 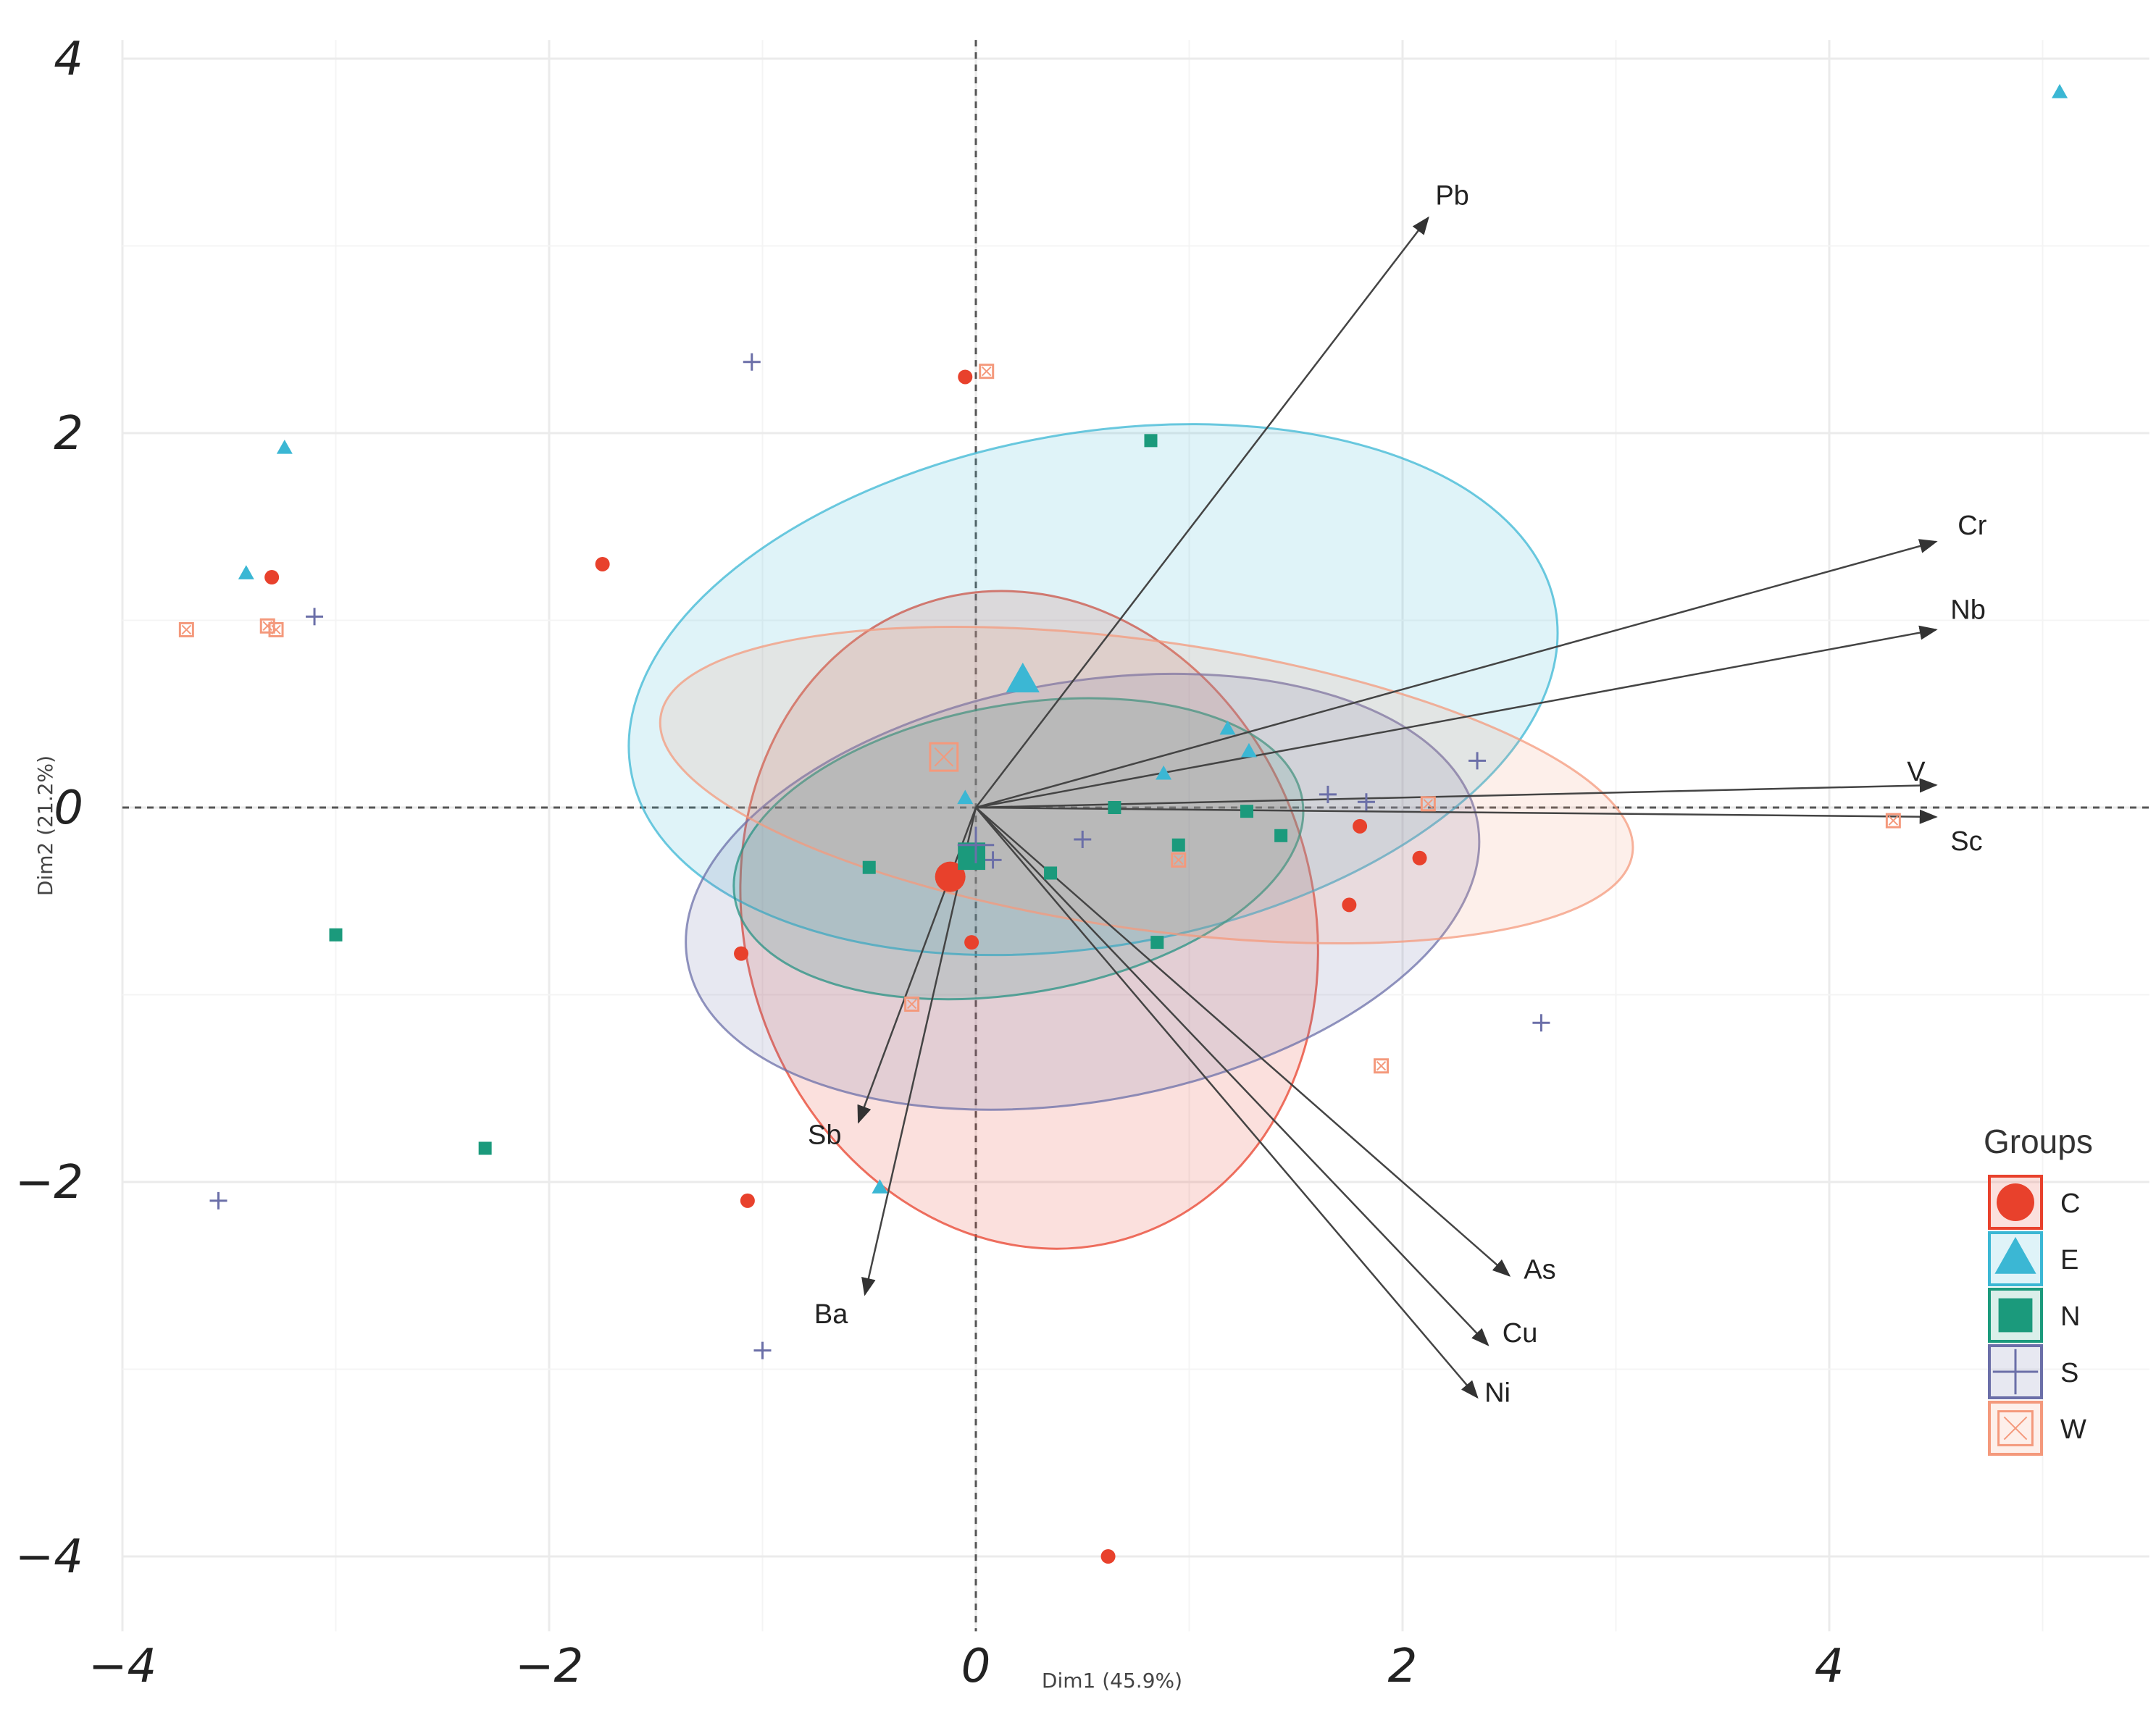 What do you see at coordinates (1023, 677) in the screenshot?
I see `centroid-E` at bounding box center [1023, 677].